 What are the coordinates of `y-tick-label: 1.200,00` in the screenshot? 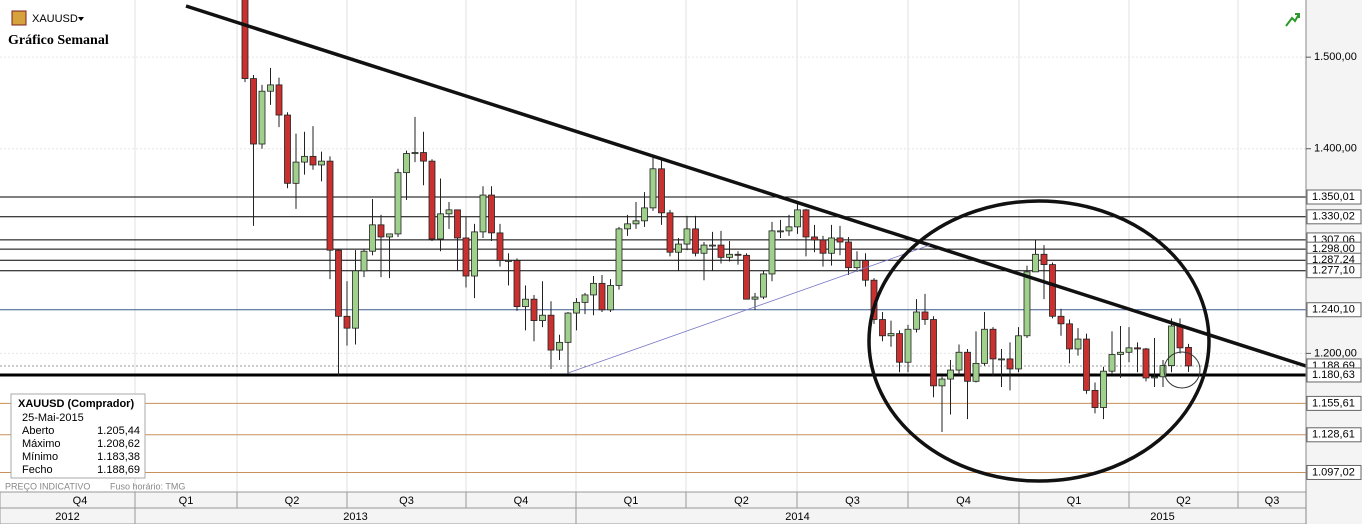 It's located at (1335, 353).